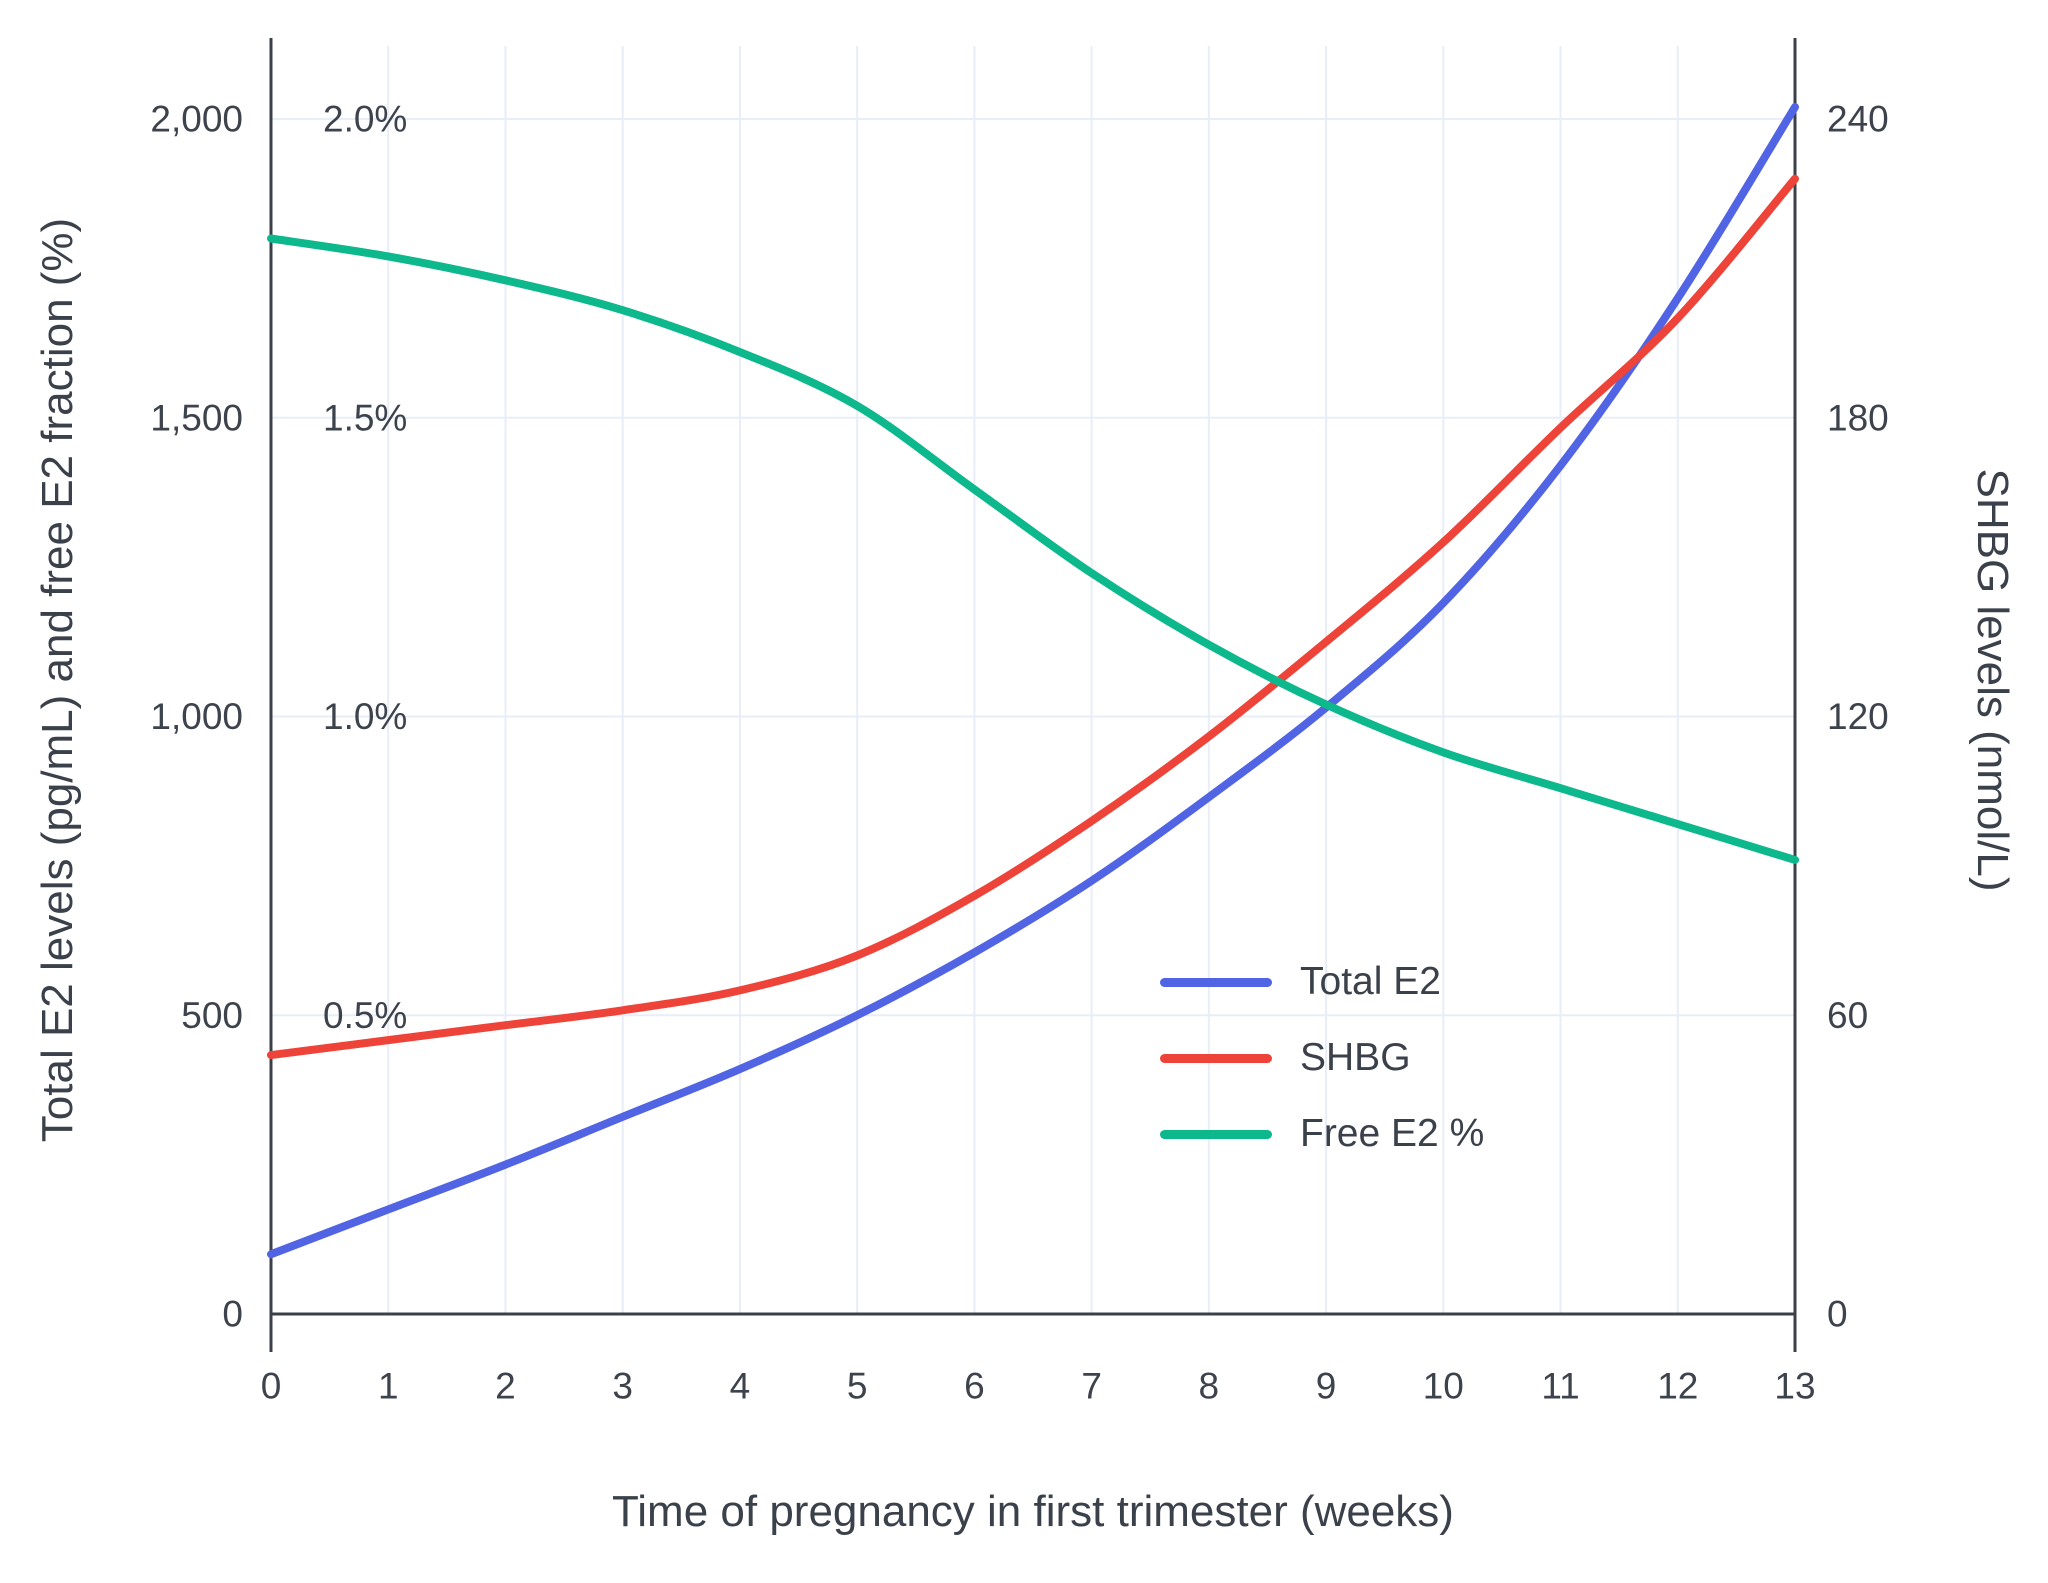 This screenshot has height=1583, width=2048. I want to click on y-tick-left: 2,000, so click(196, 119).